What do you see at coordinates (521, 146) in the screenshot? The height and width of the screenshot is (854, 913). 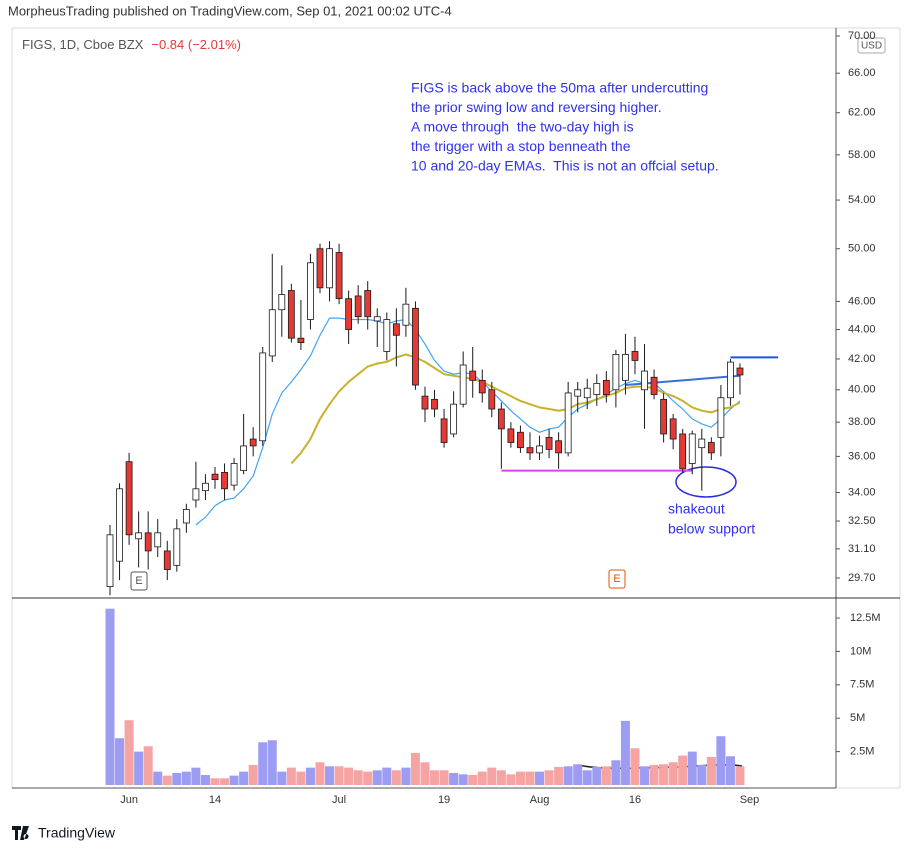 I see `annotation: the trigger with a stop benneath the` at bounding box center [521, 146].